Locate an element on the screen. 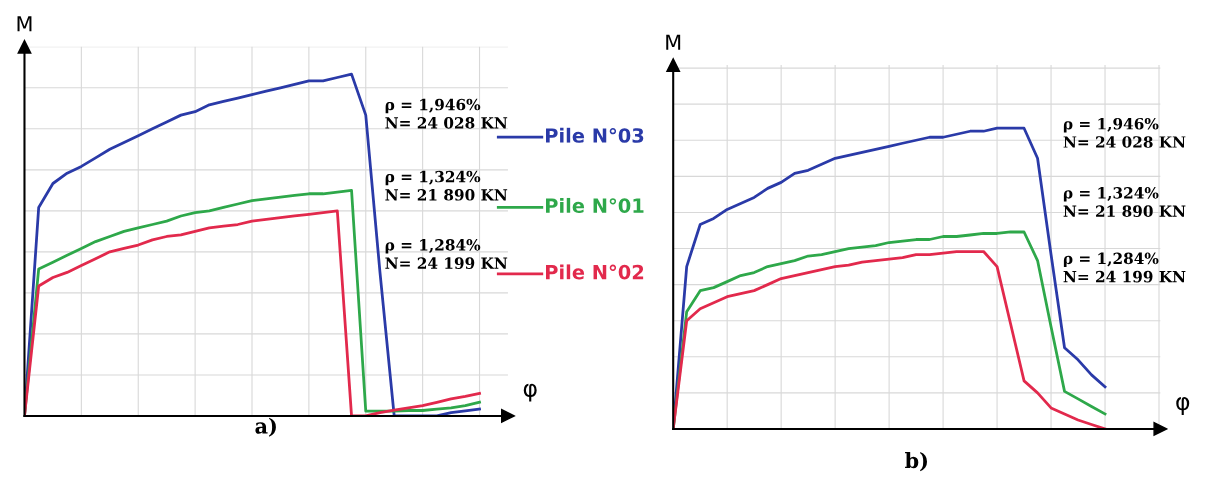 This screenshot has height=482, width=1224. text: b) is located at coordinates (916, 462).